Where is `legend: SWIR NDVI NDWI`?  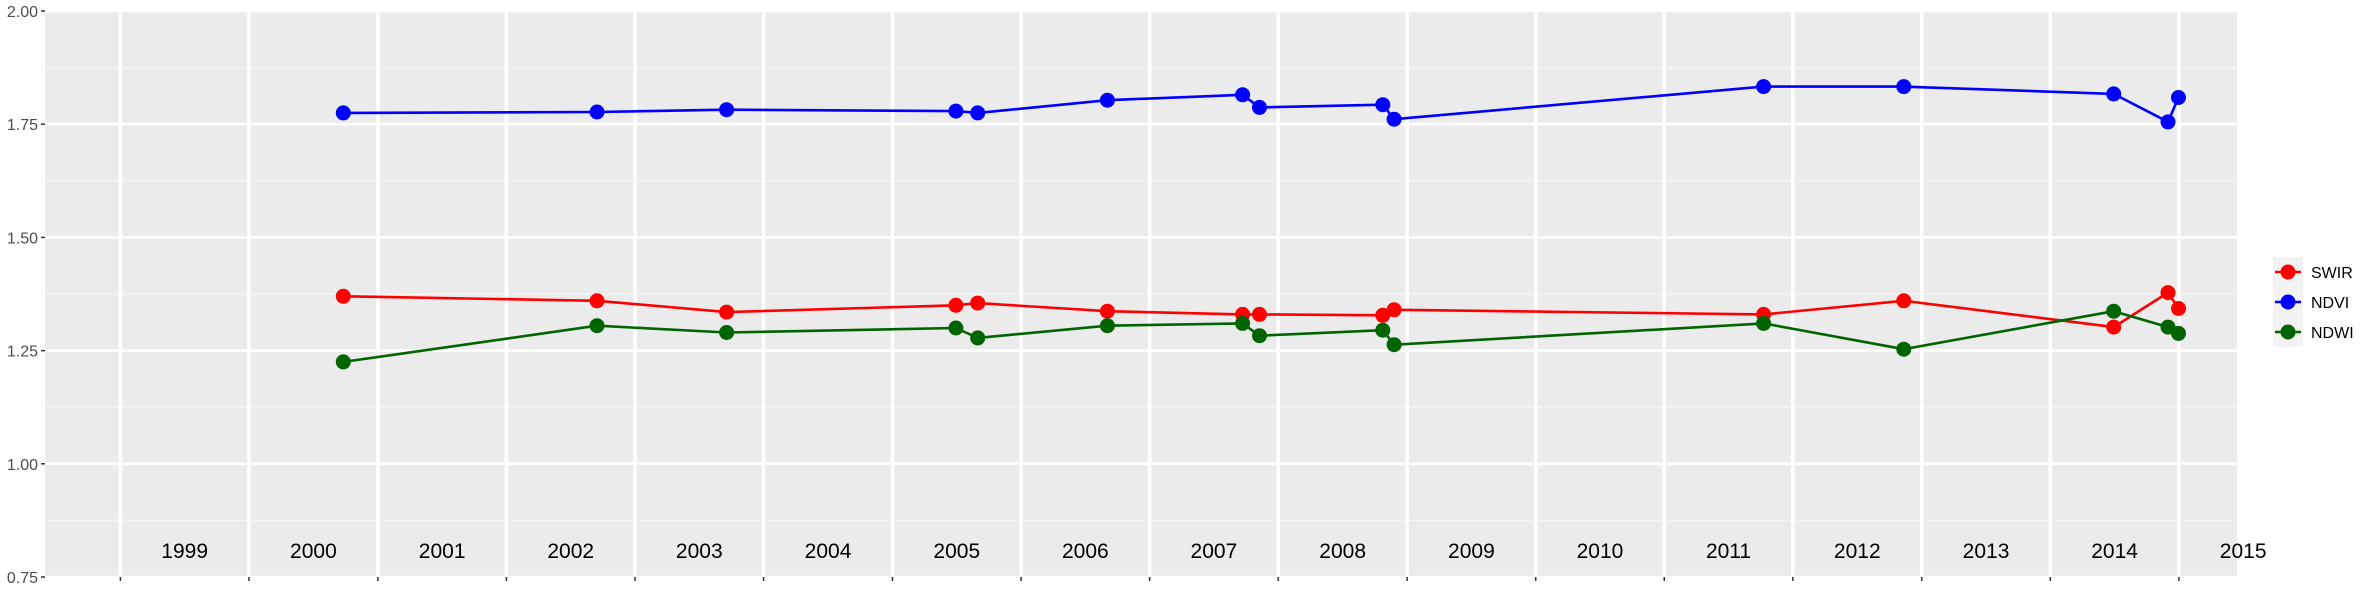
legend: SWIR NDVI NDWI is located at coordinates (2313, 302).